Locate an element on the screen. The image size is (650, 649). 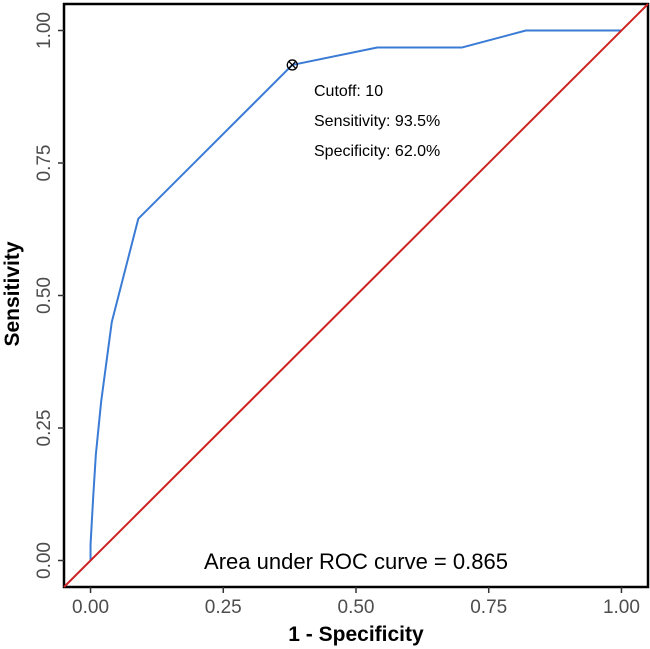
y-tick-label: 0.25 is located at coordinates (44, 428).